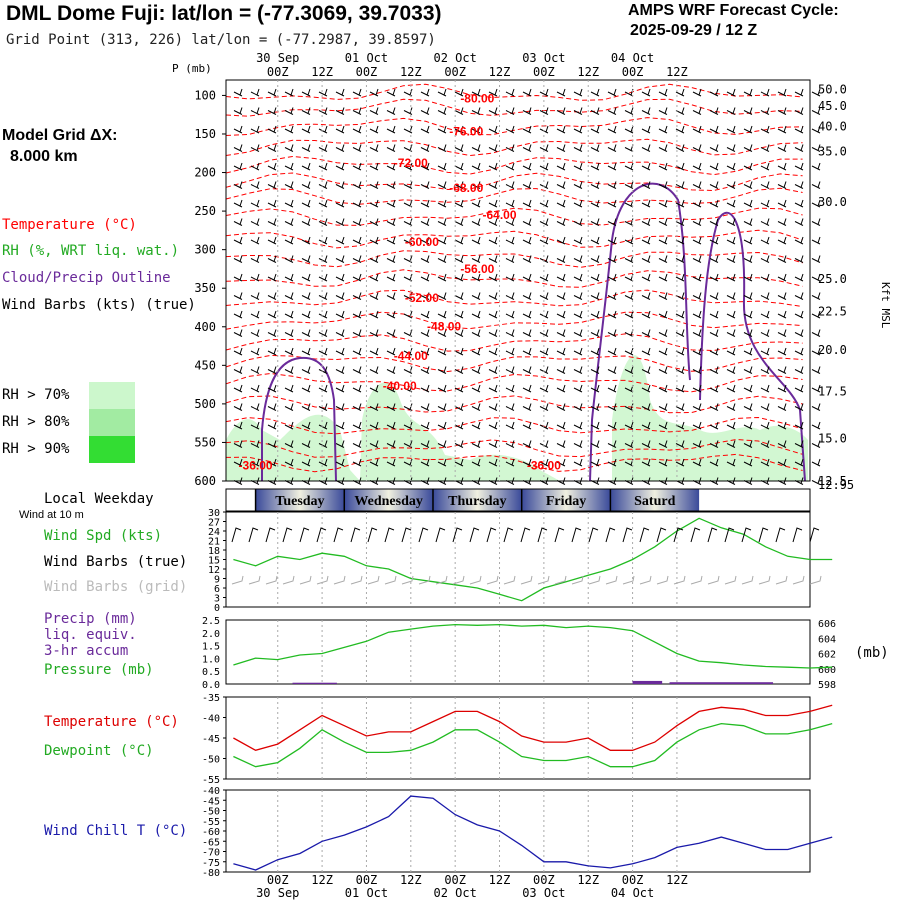 This screenshot has height=900, width=900. I want to click on kft-tick-7: 20.0, so click(832, 350).